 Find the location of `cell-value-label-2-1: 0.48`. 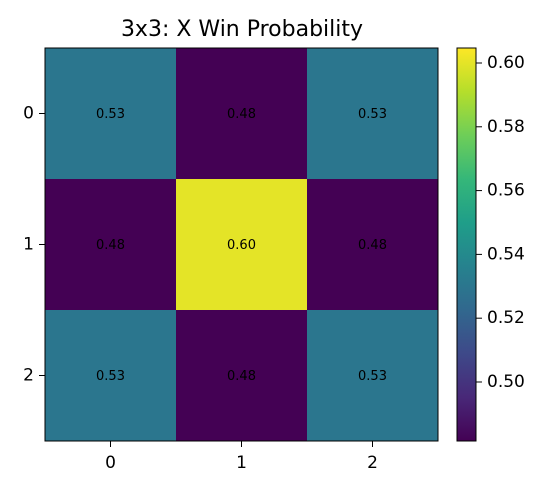

cell-value-label-2-1: 0.48 is located at coordinates (241, 376).